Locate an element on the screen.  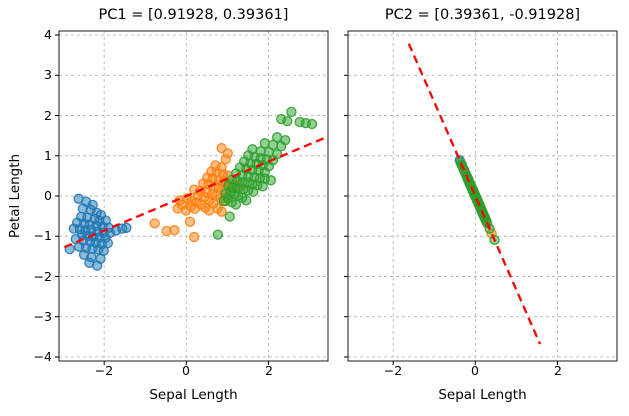
y-tick-label: −3 is located at coordinates (42, 316).